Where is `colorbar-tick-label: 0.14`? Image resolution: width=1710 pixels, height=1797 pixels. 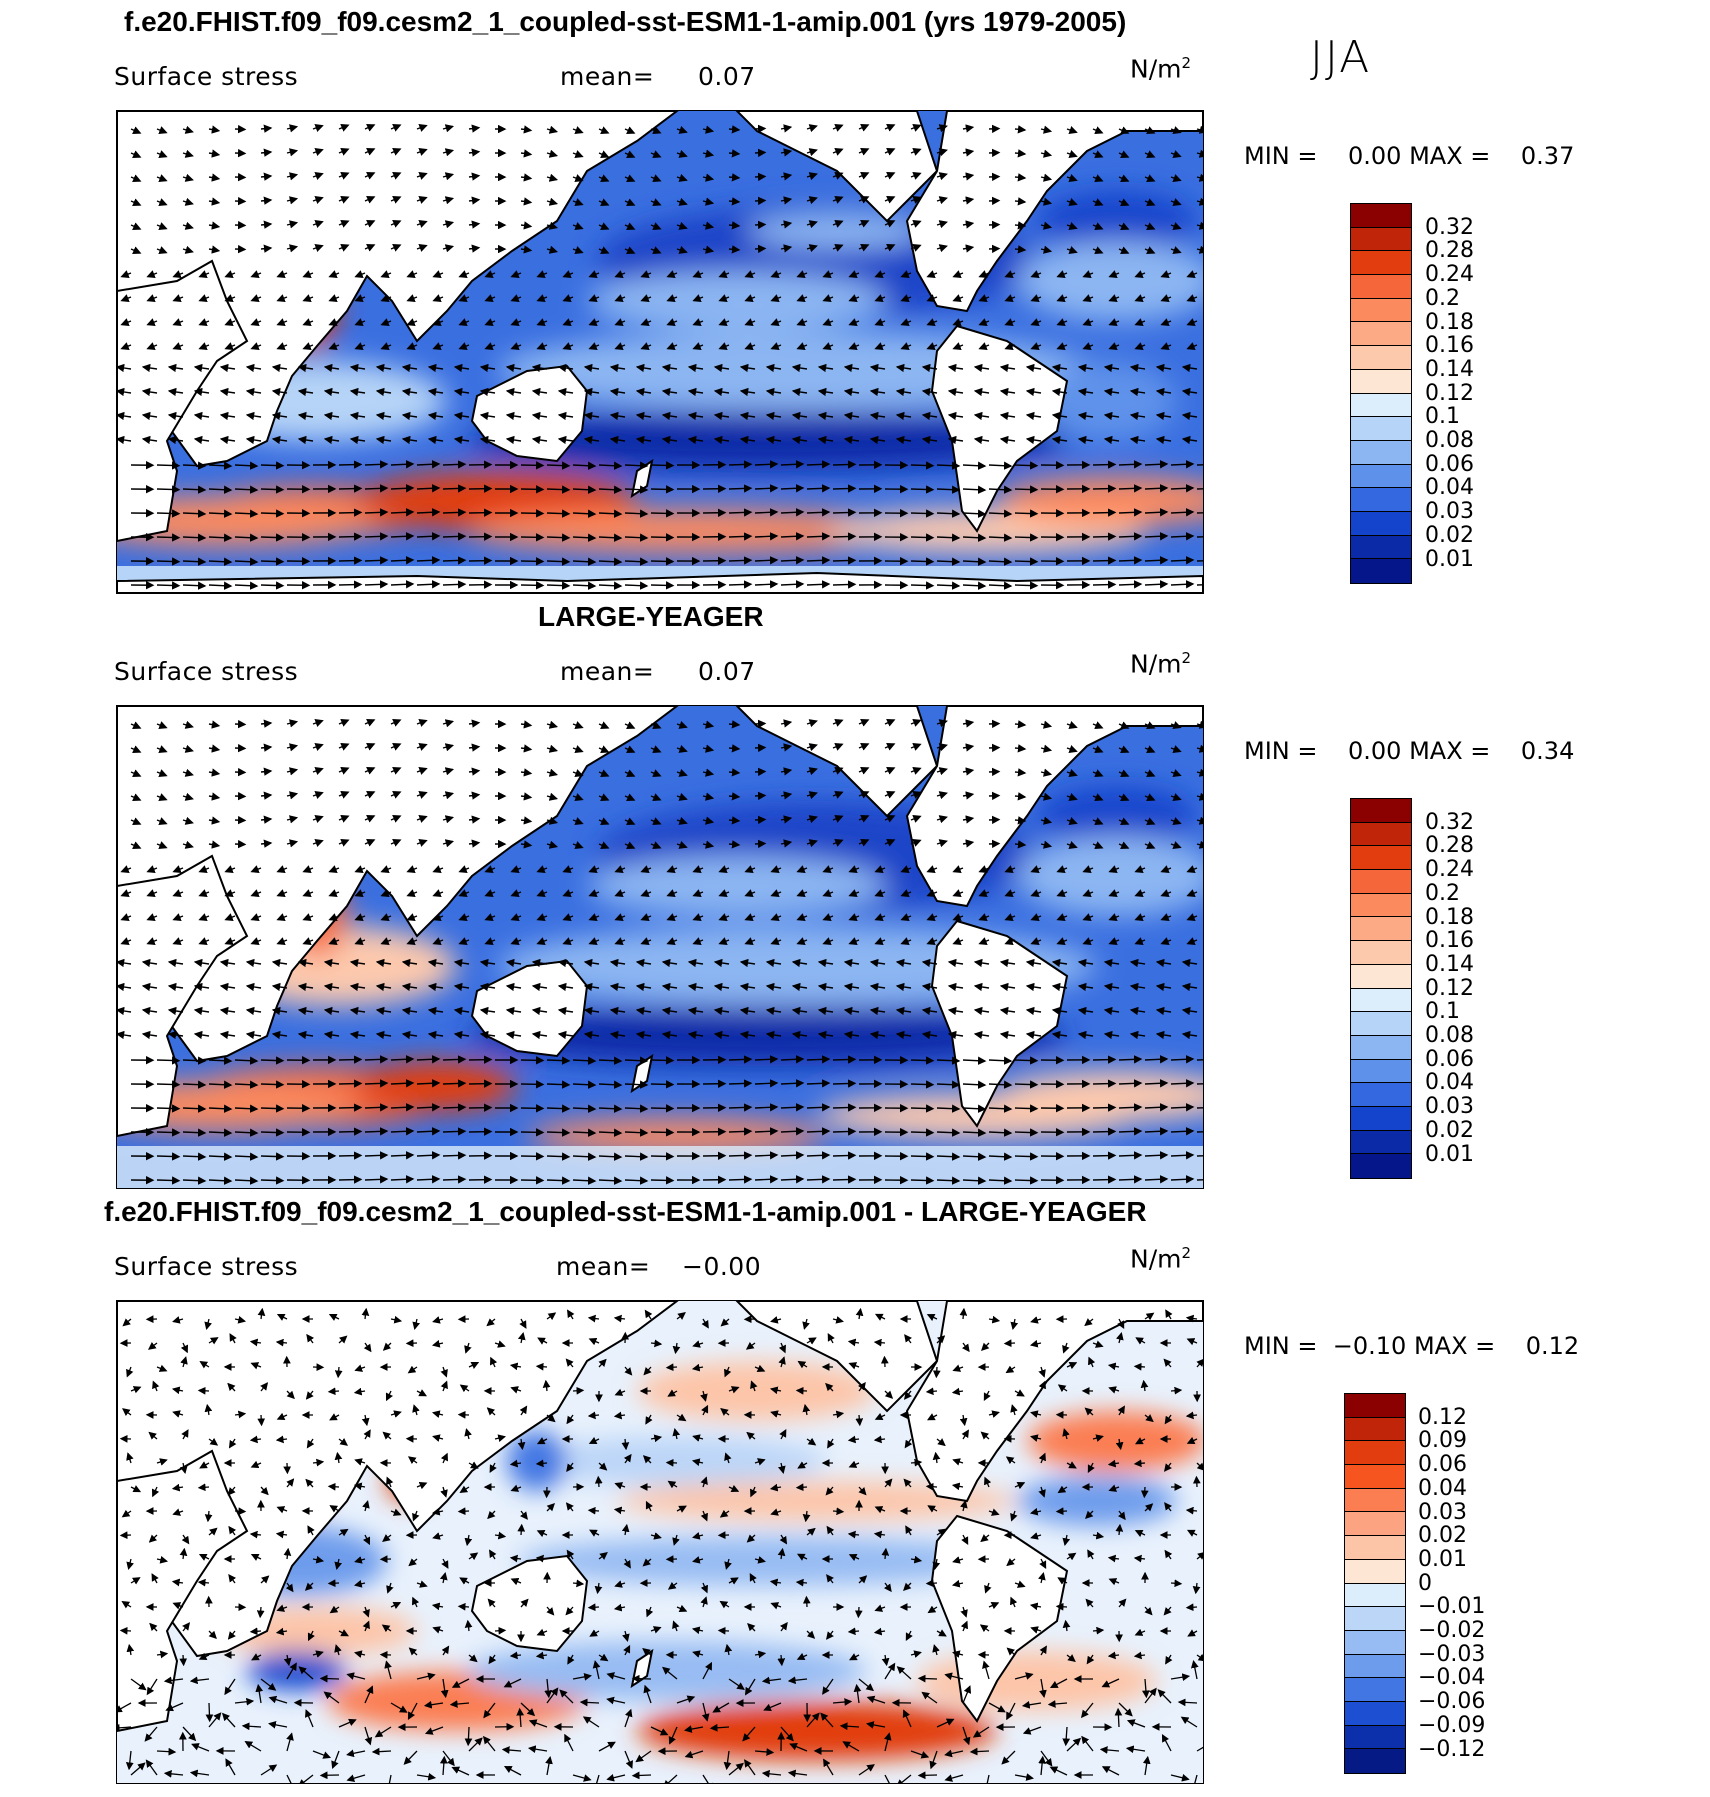 colorbar-tick-label: 0.14 is located at coordinates (1449, 369).